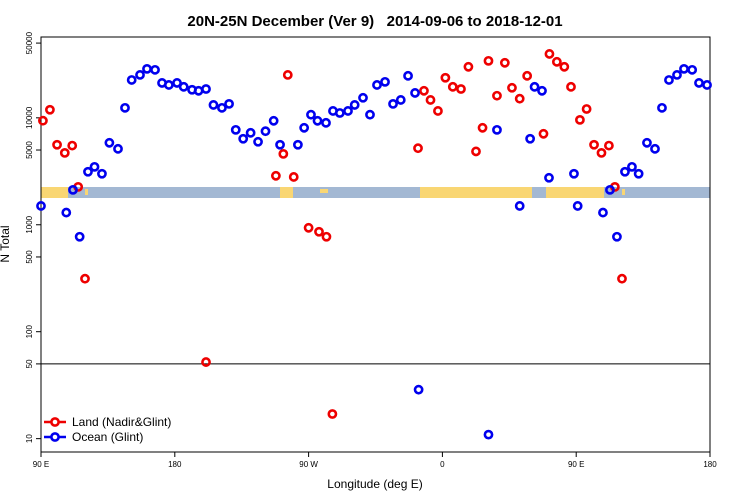  What do you see at coordinates (375, 192) in the screenshot?
I see `map-strip` at bounding box center [375, 192].